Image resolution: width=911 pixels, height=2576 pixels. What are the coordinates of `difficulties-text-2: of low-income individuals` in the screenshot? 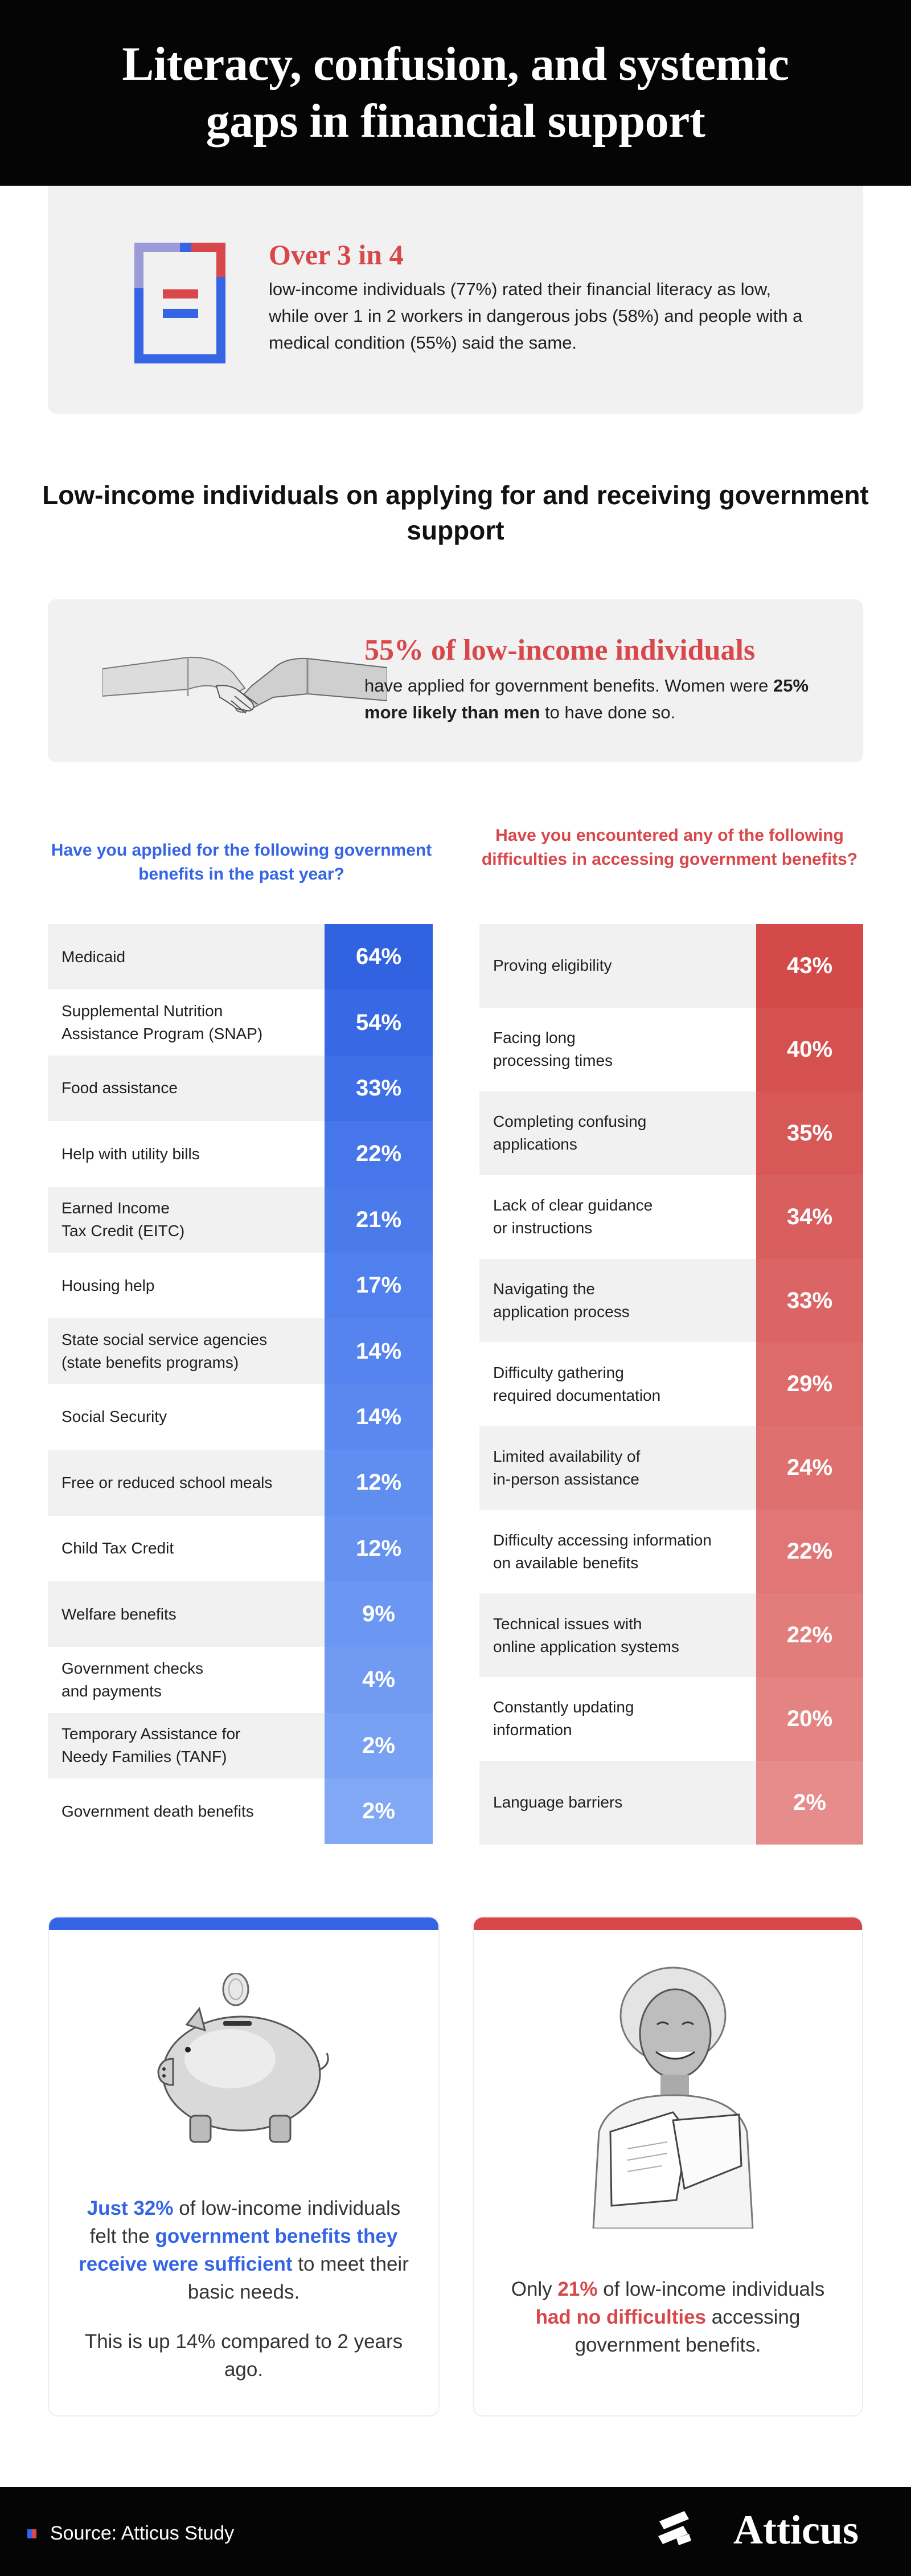 It's located at (711, 2289).